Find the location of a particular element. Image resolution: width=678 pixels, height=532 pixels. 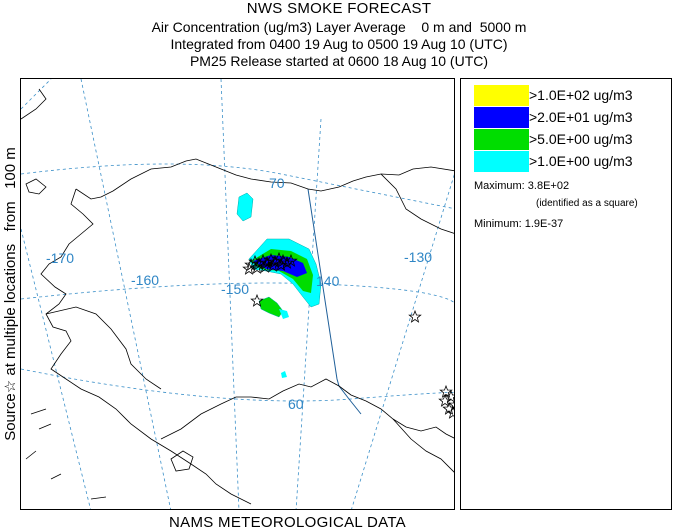

plume-south is located at coordinates (271, 307).